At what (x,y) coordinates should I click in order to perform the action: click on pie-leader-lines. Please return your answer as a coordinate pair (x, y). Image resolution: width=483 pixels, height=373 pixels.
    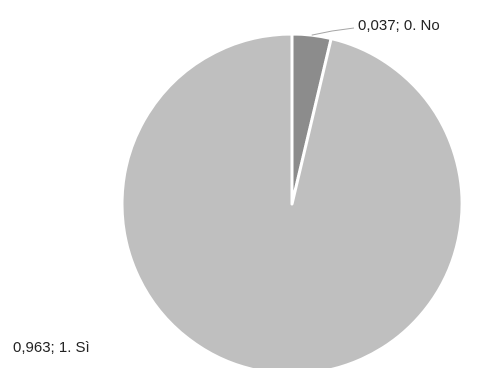
    Looking at the image, I should click on (333, 31).